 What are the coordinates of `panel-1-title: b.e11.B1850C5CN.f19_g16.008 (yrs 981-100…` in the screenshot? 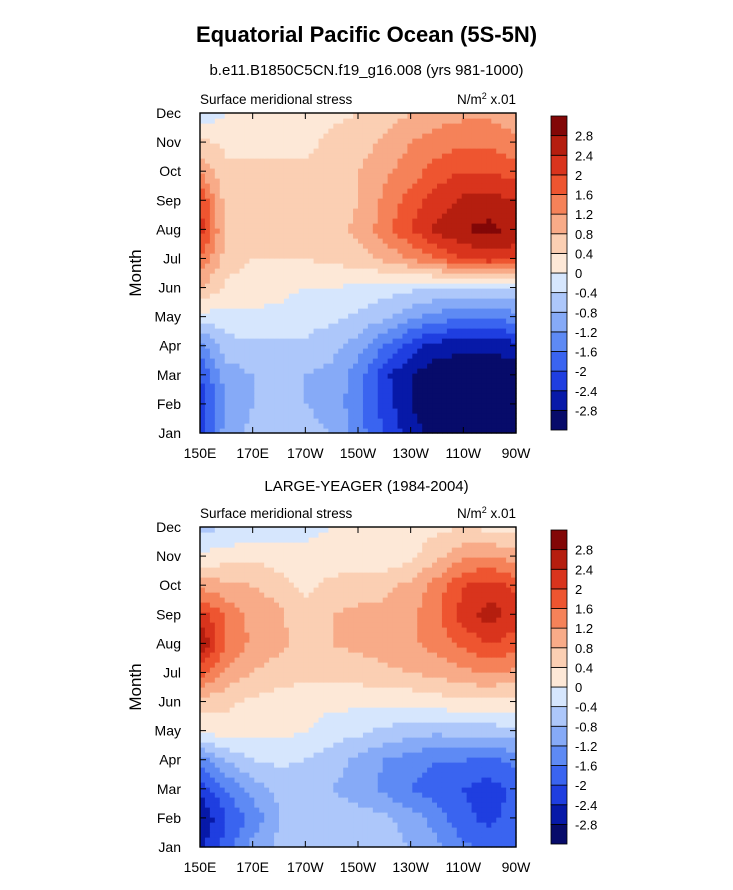 It's located at (366, 70).